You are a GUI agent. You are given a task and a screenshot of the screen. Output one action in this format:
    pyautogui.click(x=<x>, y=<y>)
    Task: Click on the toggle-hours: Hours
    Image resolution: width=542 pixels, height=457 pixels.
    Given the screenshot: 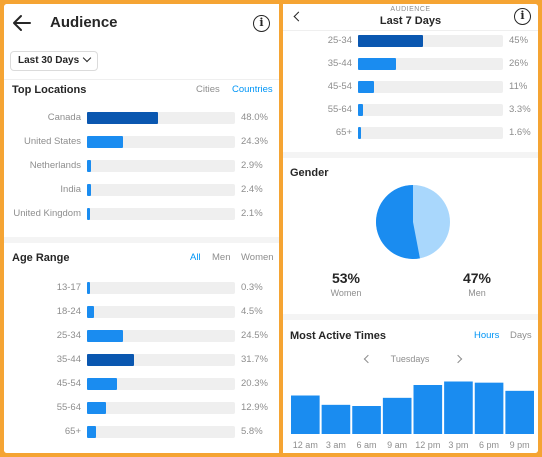 What is the action you would take?
    pyautogui.click(x=487, y=335)
    